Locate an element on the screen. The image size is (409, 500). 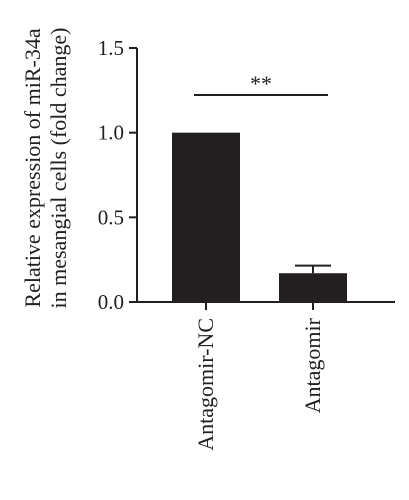
x-tick-label: Antagomir-NC is located at coordinates (205, 384).